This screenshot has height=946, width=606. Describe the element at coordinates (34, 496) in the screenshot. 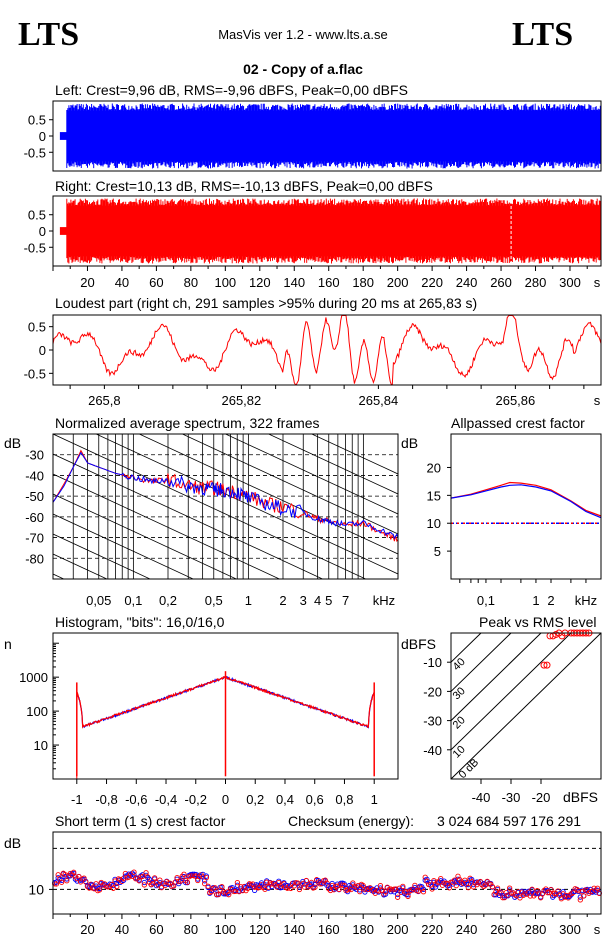

I see `spectrum-ytick-label: -50` at that location.